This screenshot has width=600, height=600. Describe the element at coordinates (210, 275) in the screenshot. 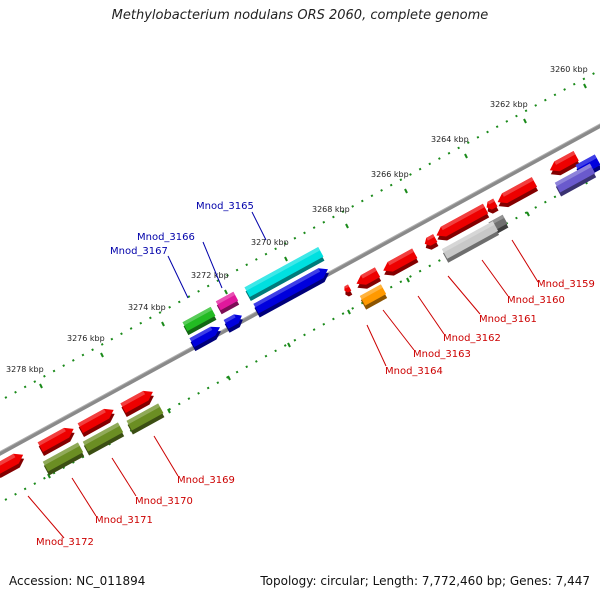

I see `kbp-tick-label: 3272 kbp` at that location.